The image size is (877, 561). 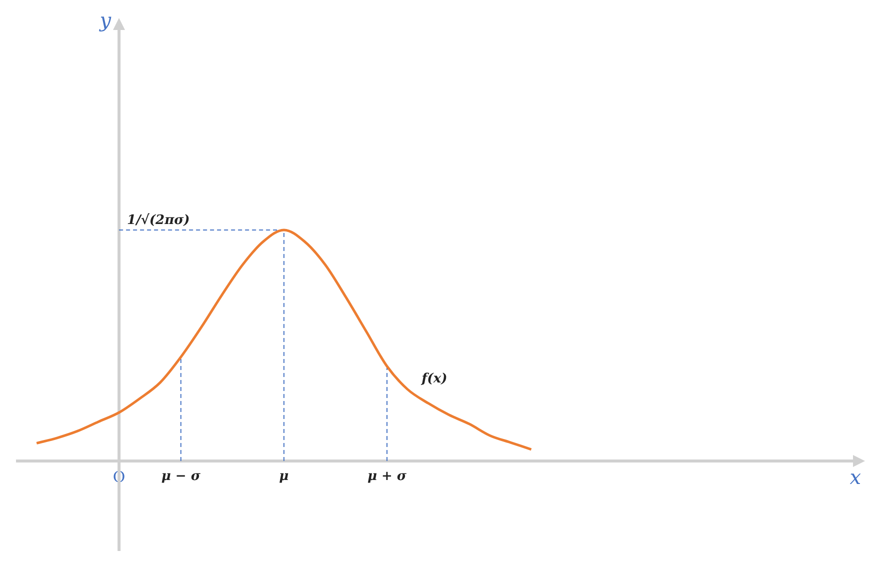 What do you see at coordinates (181, 476) in the screenshot?
I see `x-tick-label: μ − σ` at bounding box center [181, 476].